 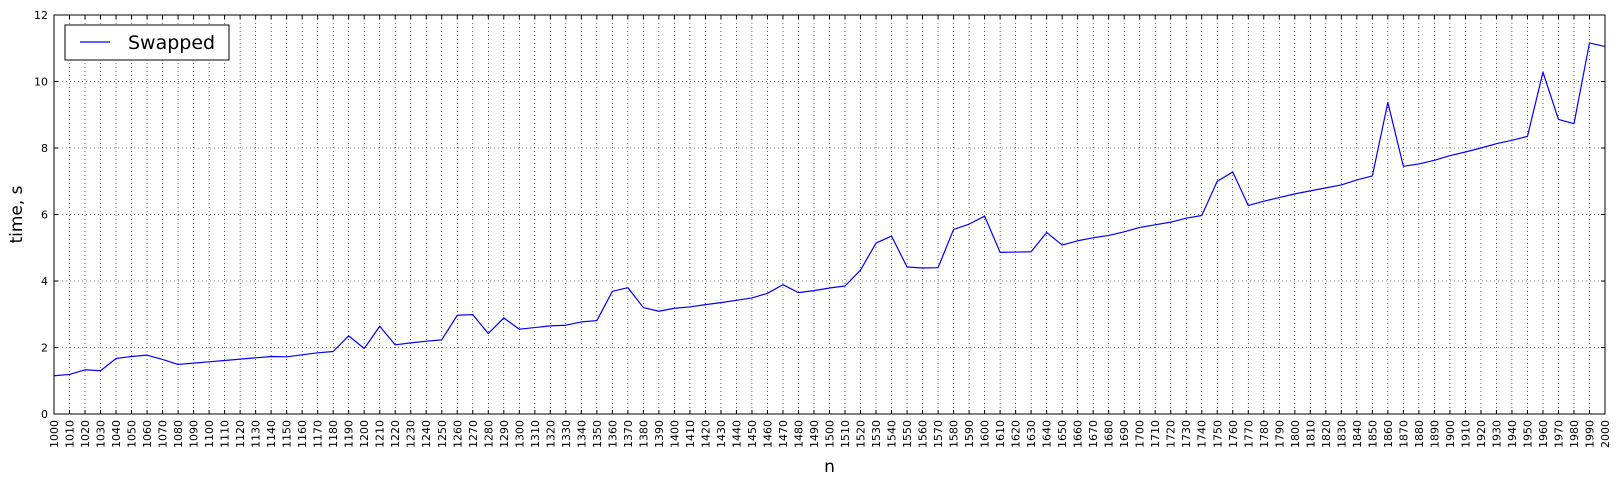 I want to click on x-tick-label: 1530, so click(x=876, y=434).